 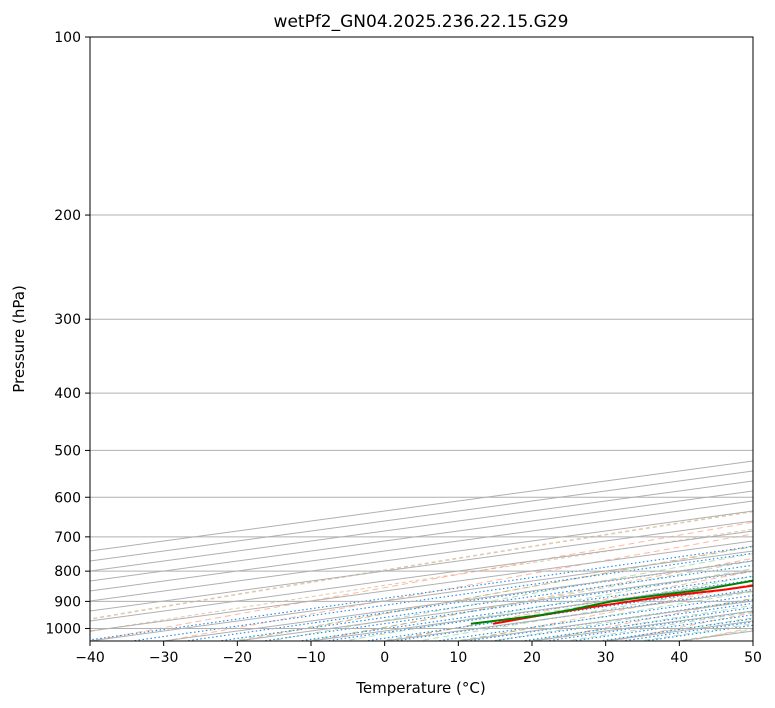 What do you see at coordinates (311, 658) in the screenshot?
I see `x-tick-label: −10` at bounding box center [311, 658].